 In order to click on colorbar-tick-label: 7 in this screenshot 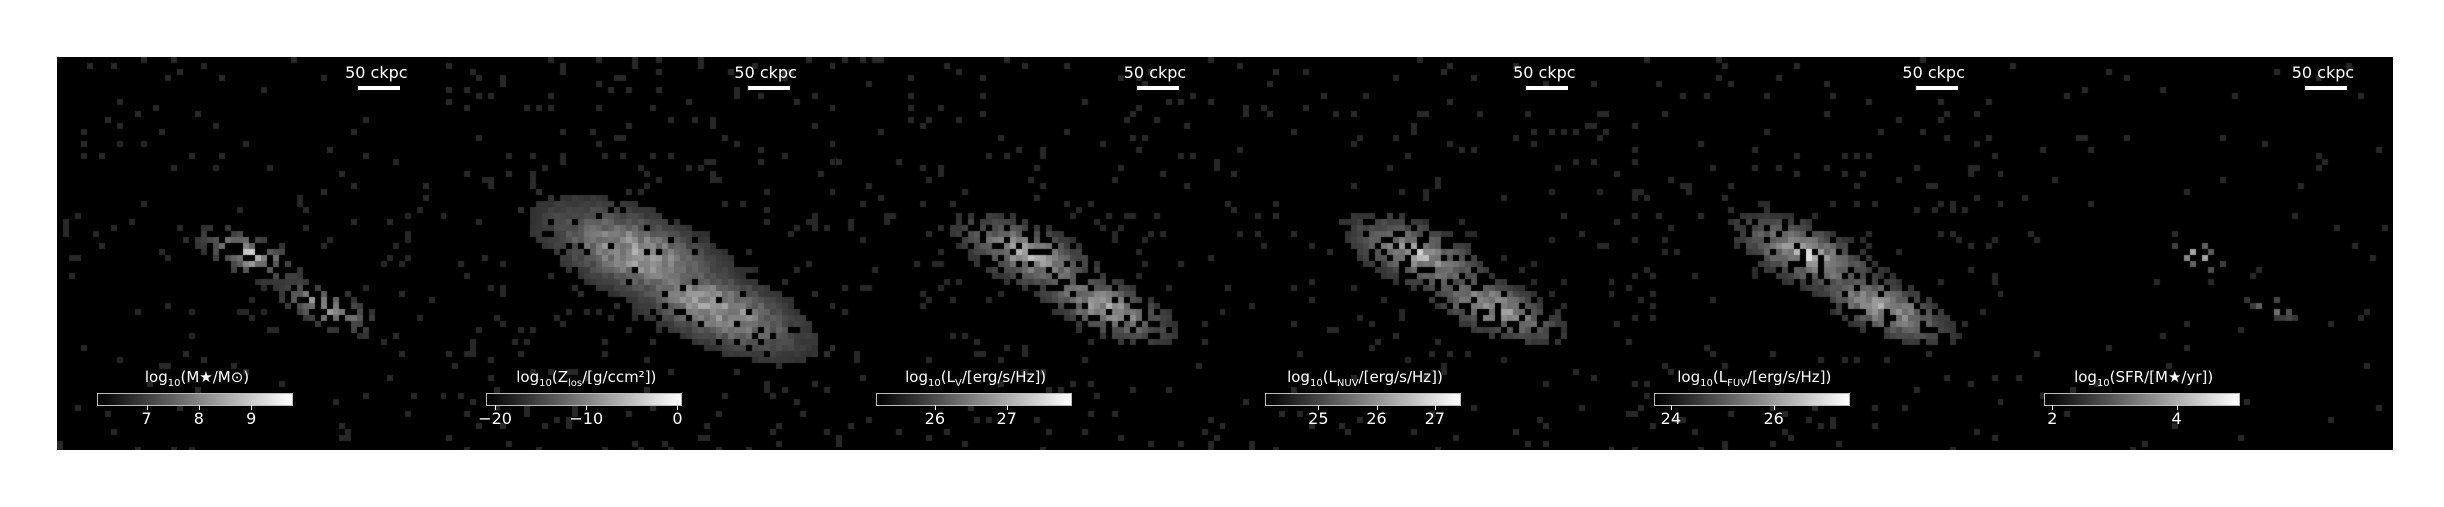, I will do `click(146, 418)`.